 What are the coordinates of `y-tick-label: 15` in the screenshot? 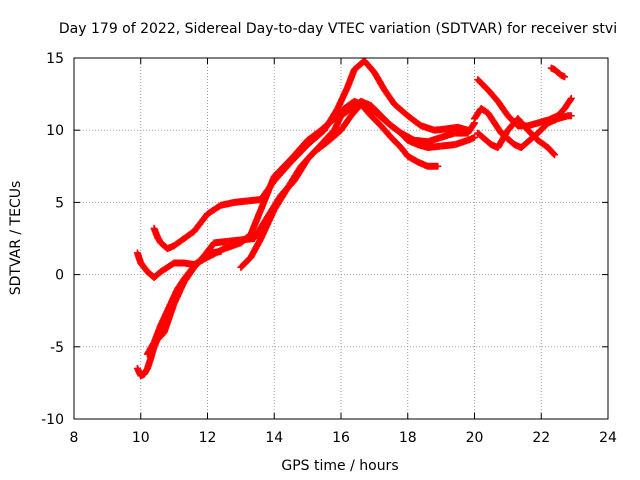 It's located at (55, 59).